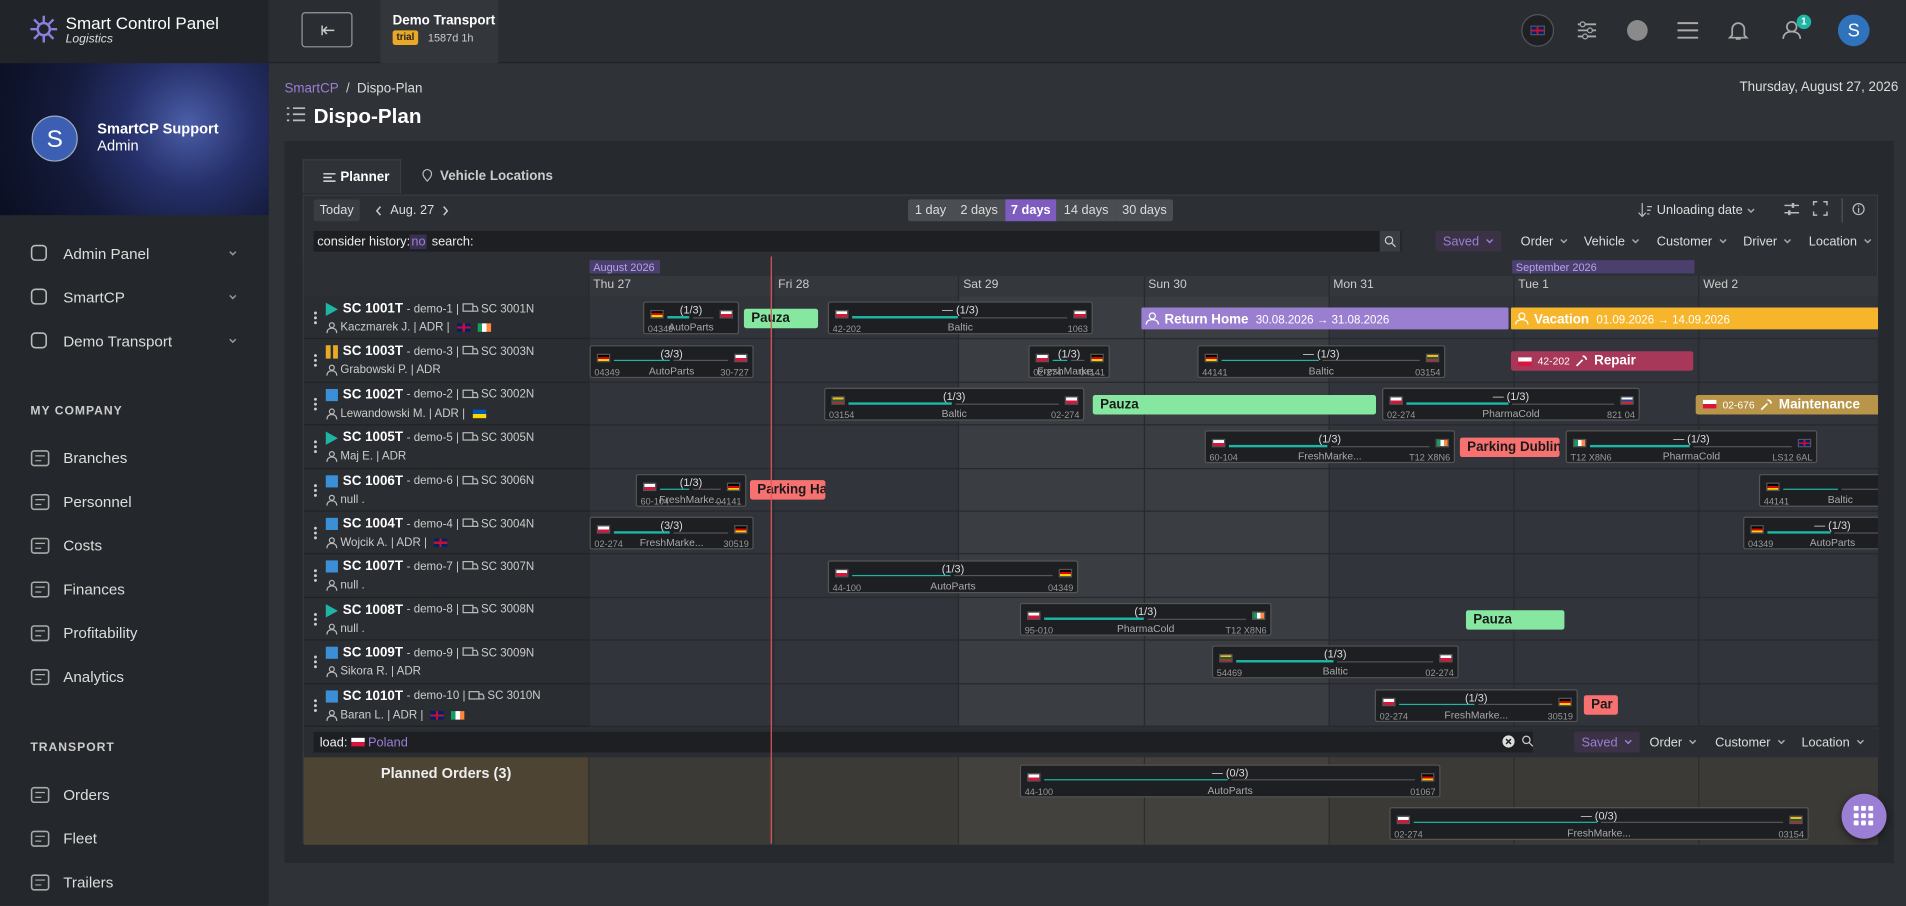  I want to click on menu-item: Branches, so click(95, 458).